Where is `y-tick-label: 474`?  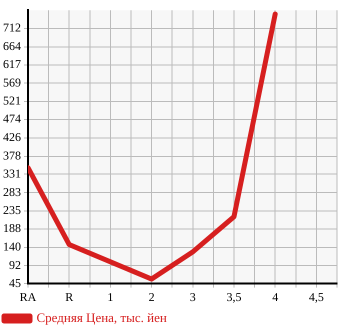 y-tick-label: 474 is located at coordinates (12, 119).